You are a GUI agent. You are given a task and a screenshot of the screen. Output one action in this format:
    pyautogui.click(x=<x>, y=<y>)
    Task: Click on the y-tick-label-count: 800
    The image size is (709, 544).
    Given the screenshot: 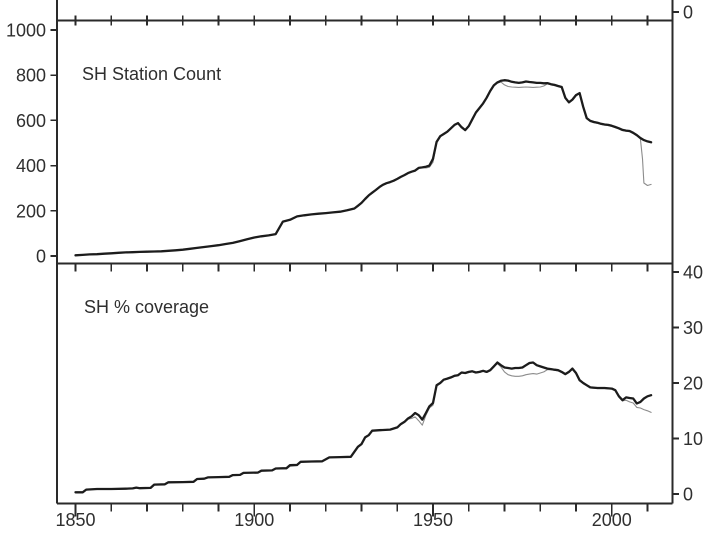 What is the action you would take?
    pyautogui.click(x=31, y=76)
    